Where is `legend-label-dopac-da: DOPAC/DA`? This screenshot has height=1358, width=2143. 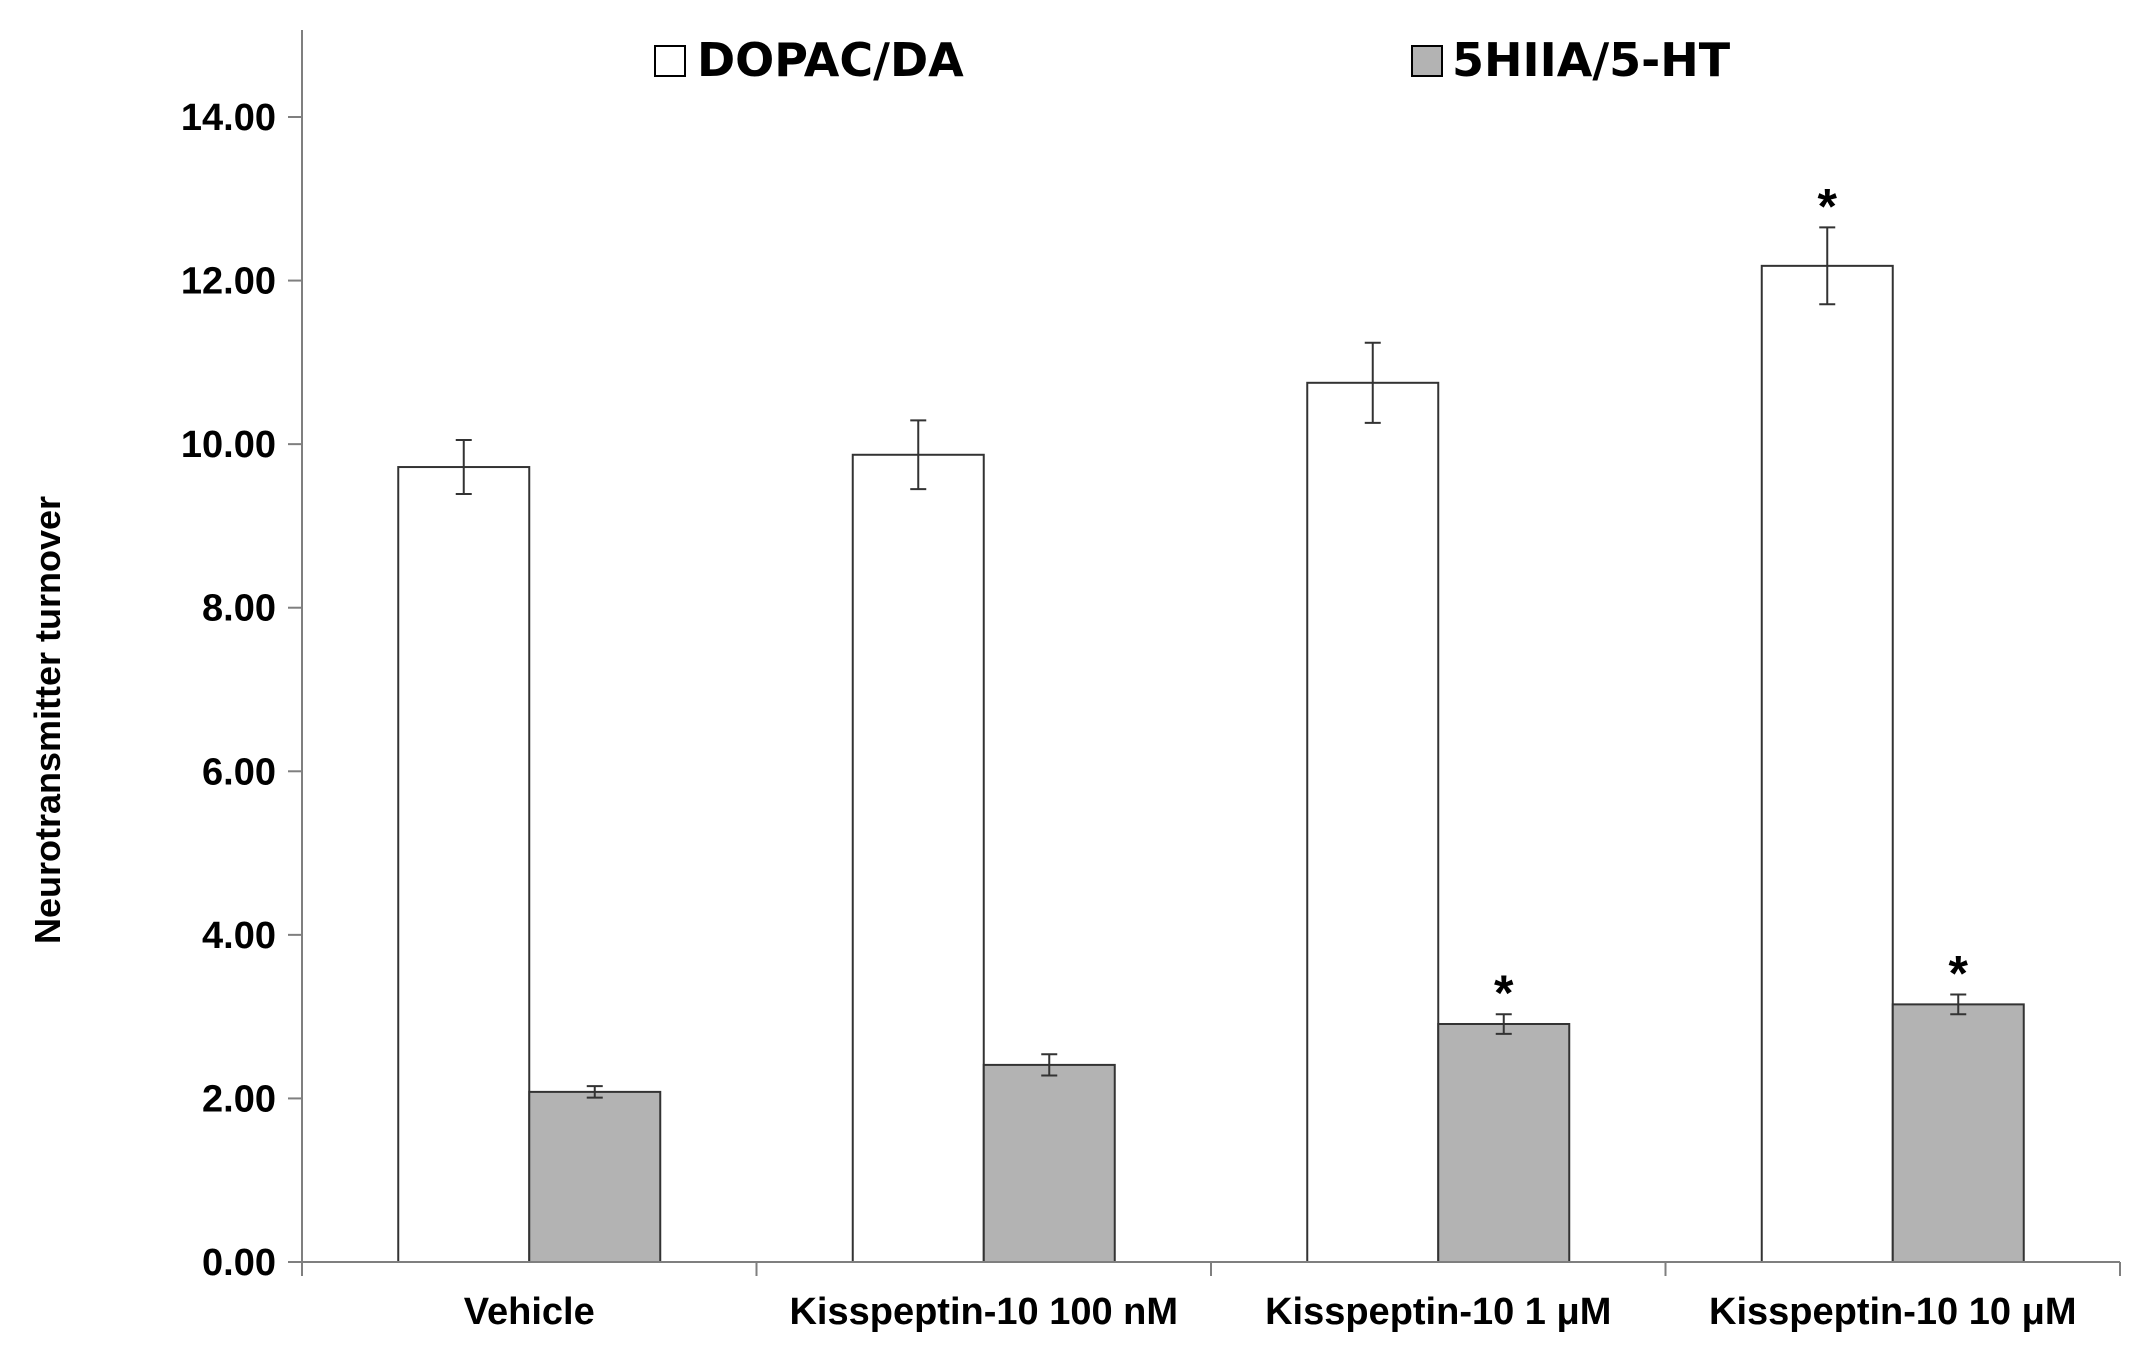
legend-label-dopac-da: DOPAC/DA is located at coordinates (830, 60).